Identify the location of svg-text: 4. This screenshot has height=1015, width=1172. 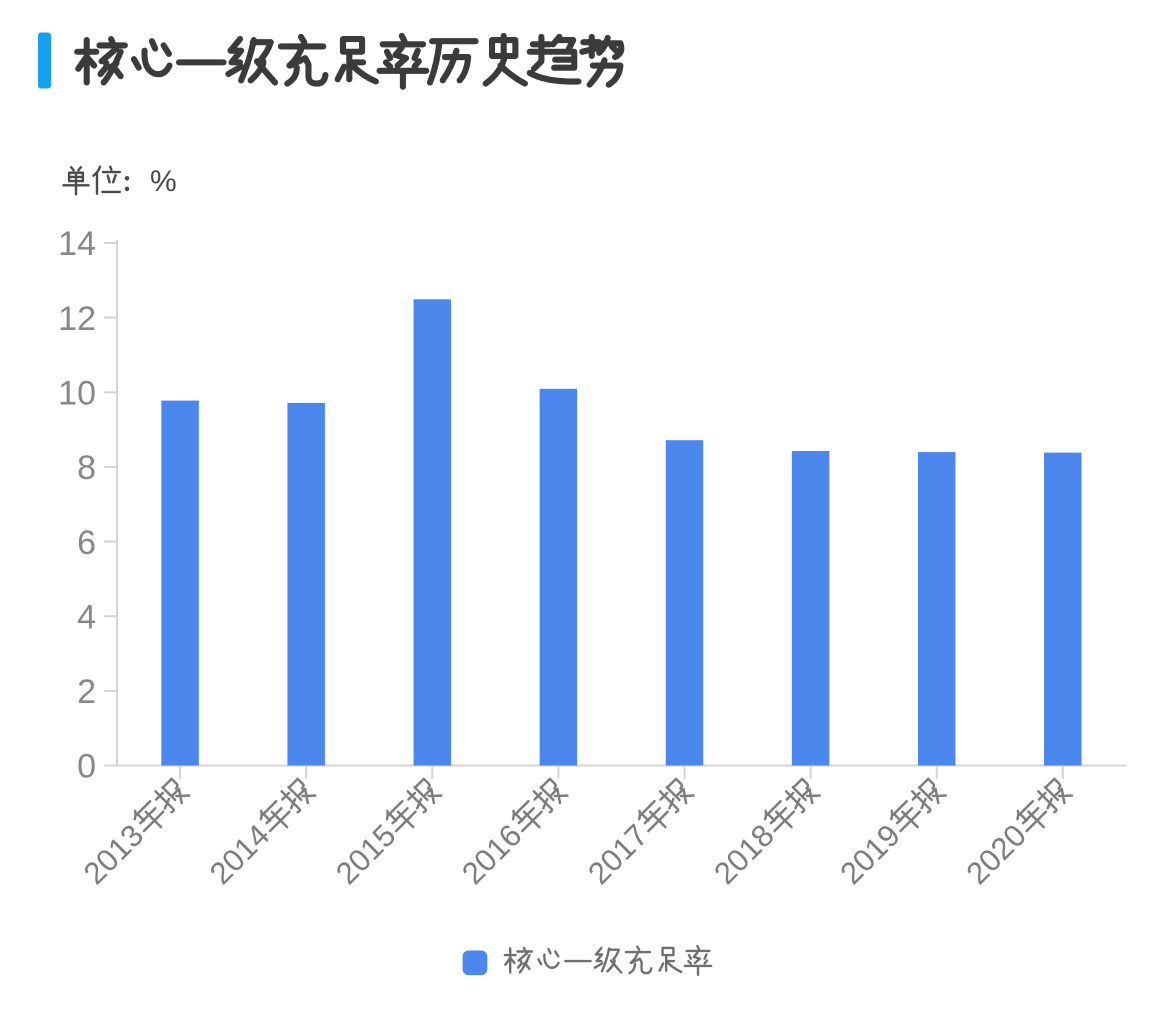
(86, 617).